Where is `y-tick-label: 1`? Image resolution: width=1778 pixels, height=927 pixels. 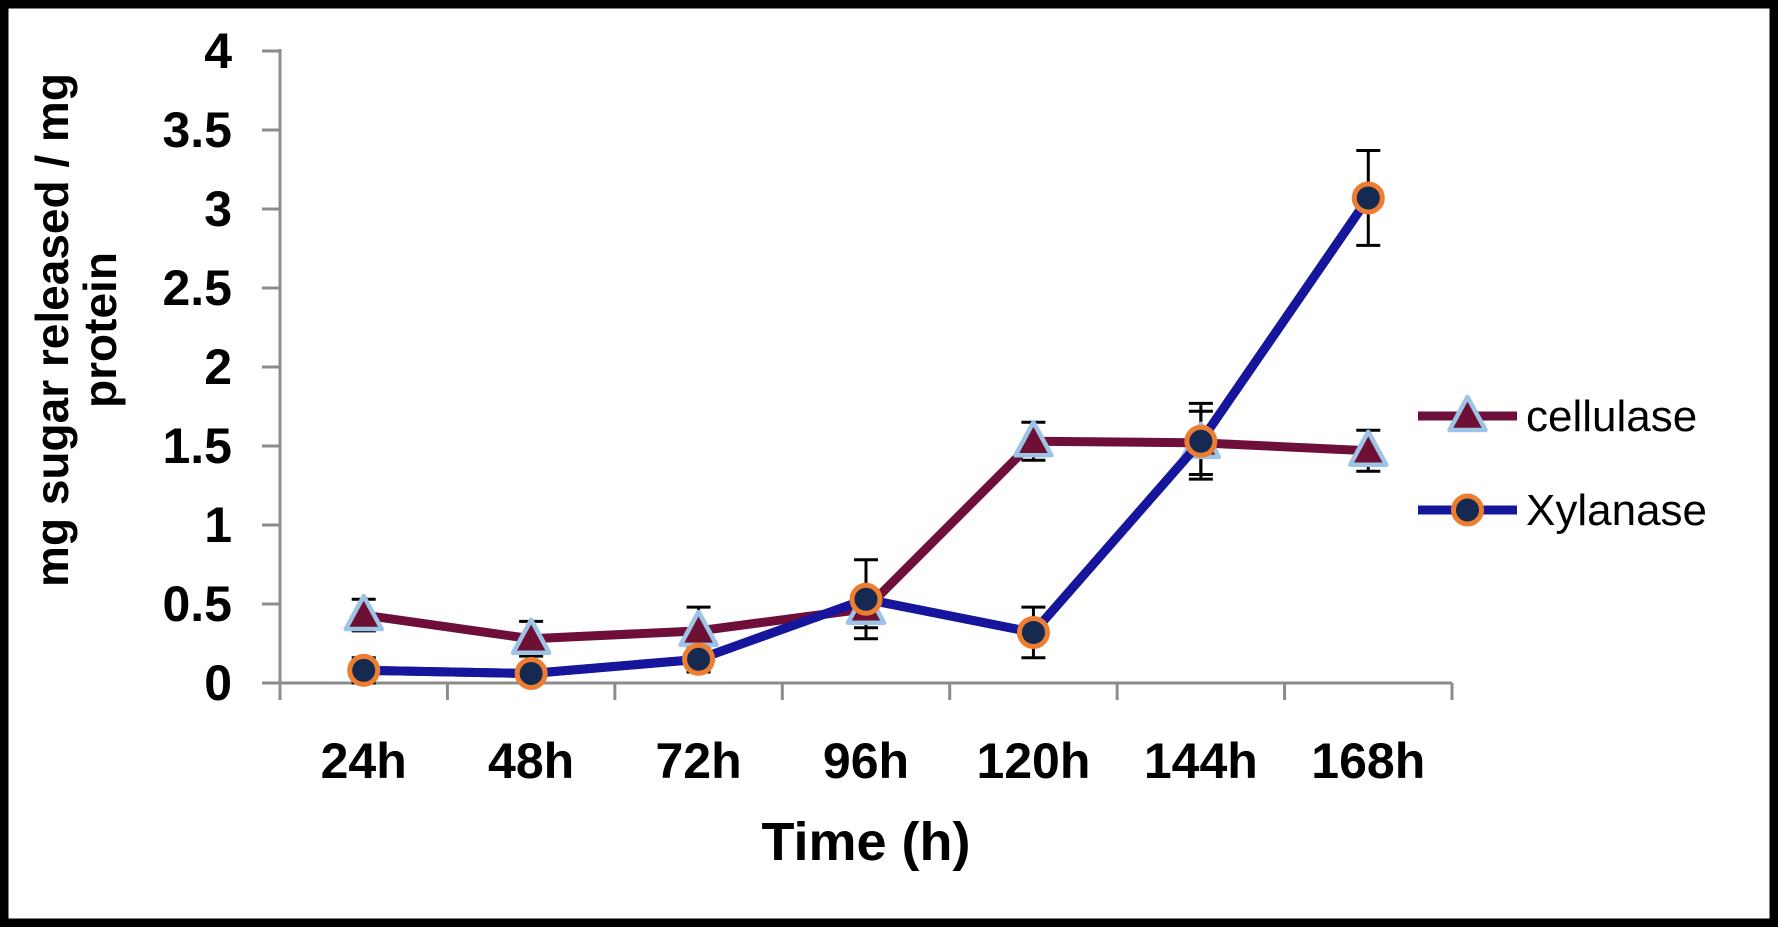 y-tick-label: 1 is located at coordinates (218, 525).